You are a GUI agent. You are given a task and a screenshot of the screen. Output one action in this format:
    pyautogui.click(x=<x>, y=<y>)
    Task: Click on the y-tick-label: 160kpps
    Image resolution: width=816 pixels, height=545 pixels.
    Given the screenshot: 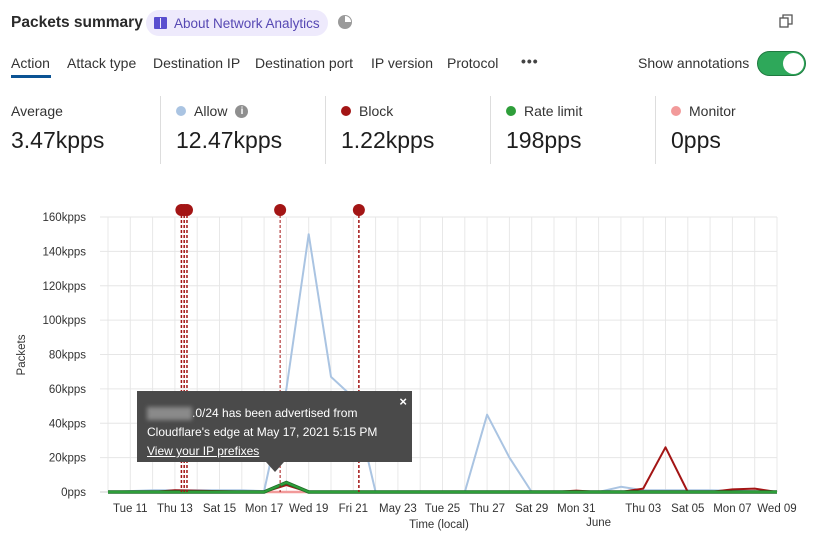 What is the action you would take?
    pyautogui.click(x=65, y=218)
    